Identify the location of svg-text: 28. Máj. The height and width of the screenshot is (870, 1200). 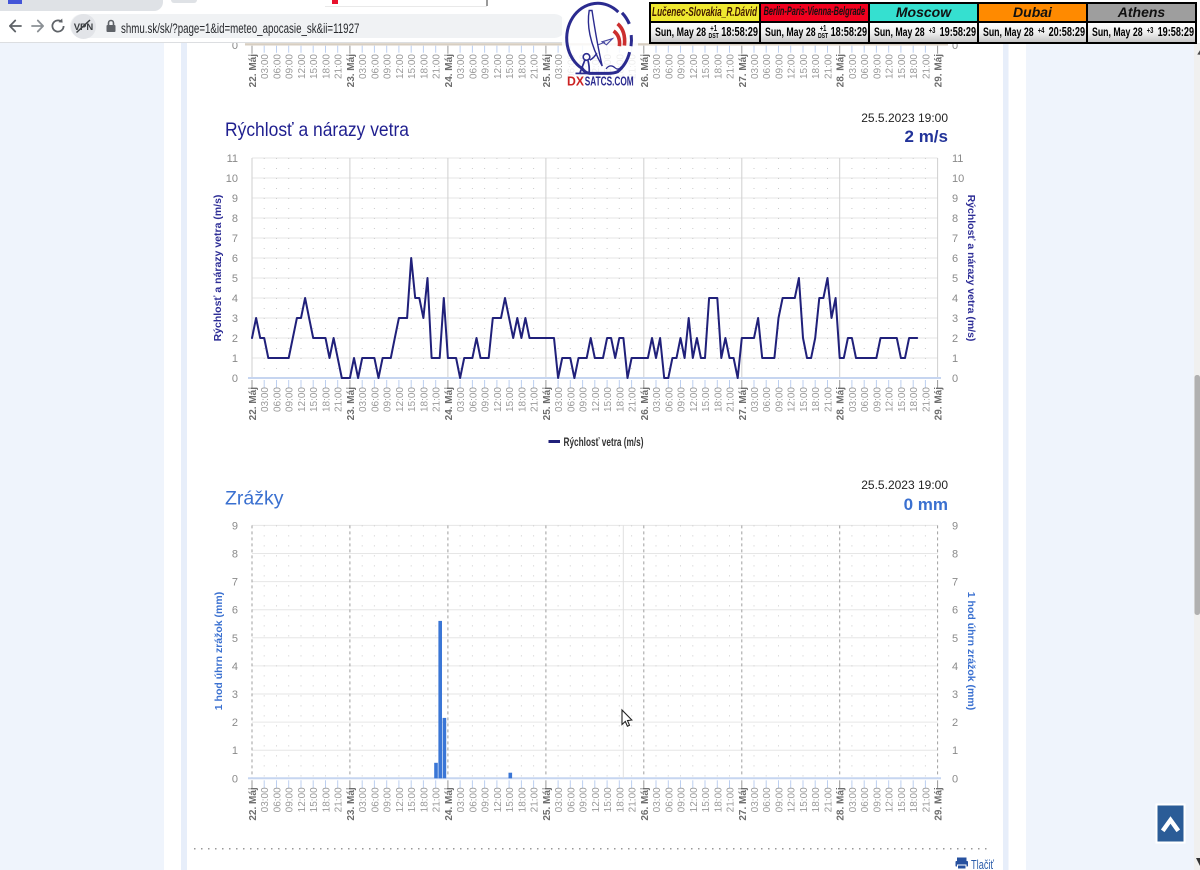
(841, 804).